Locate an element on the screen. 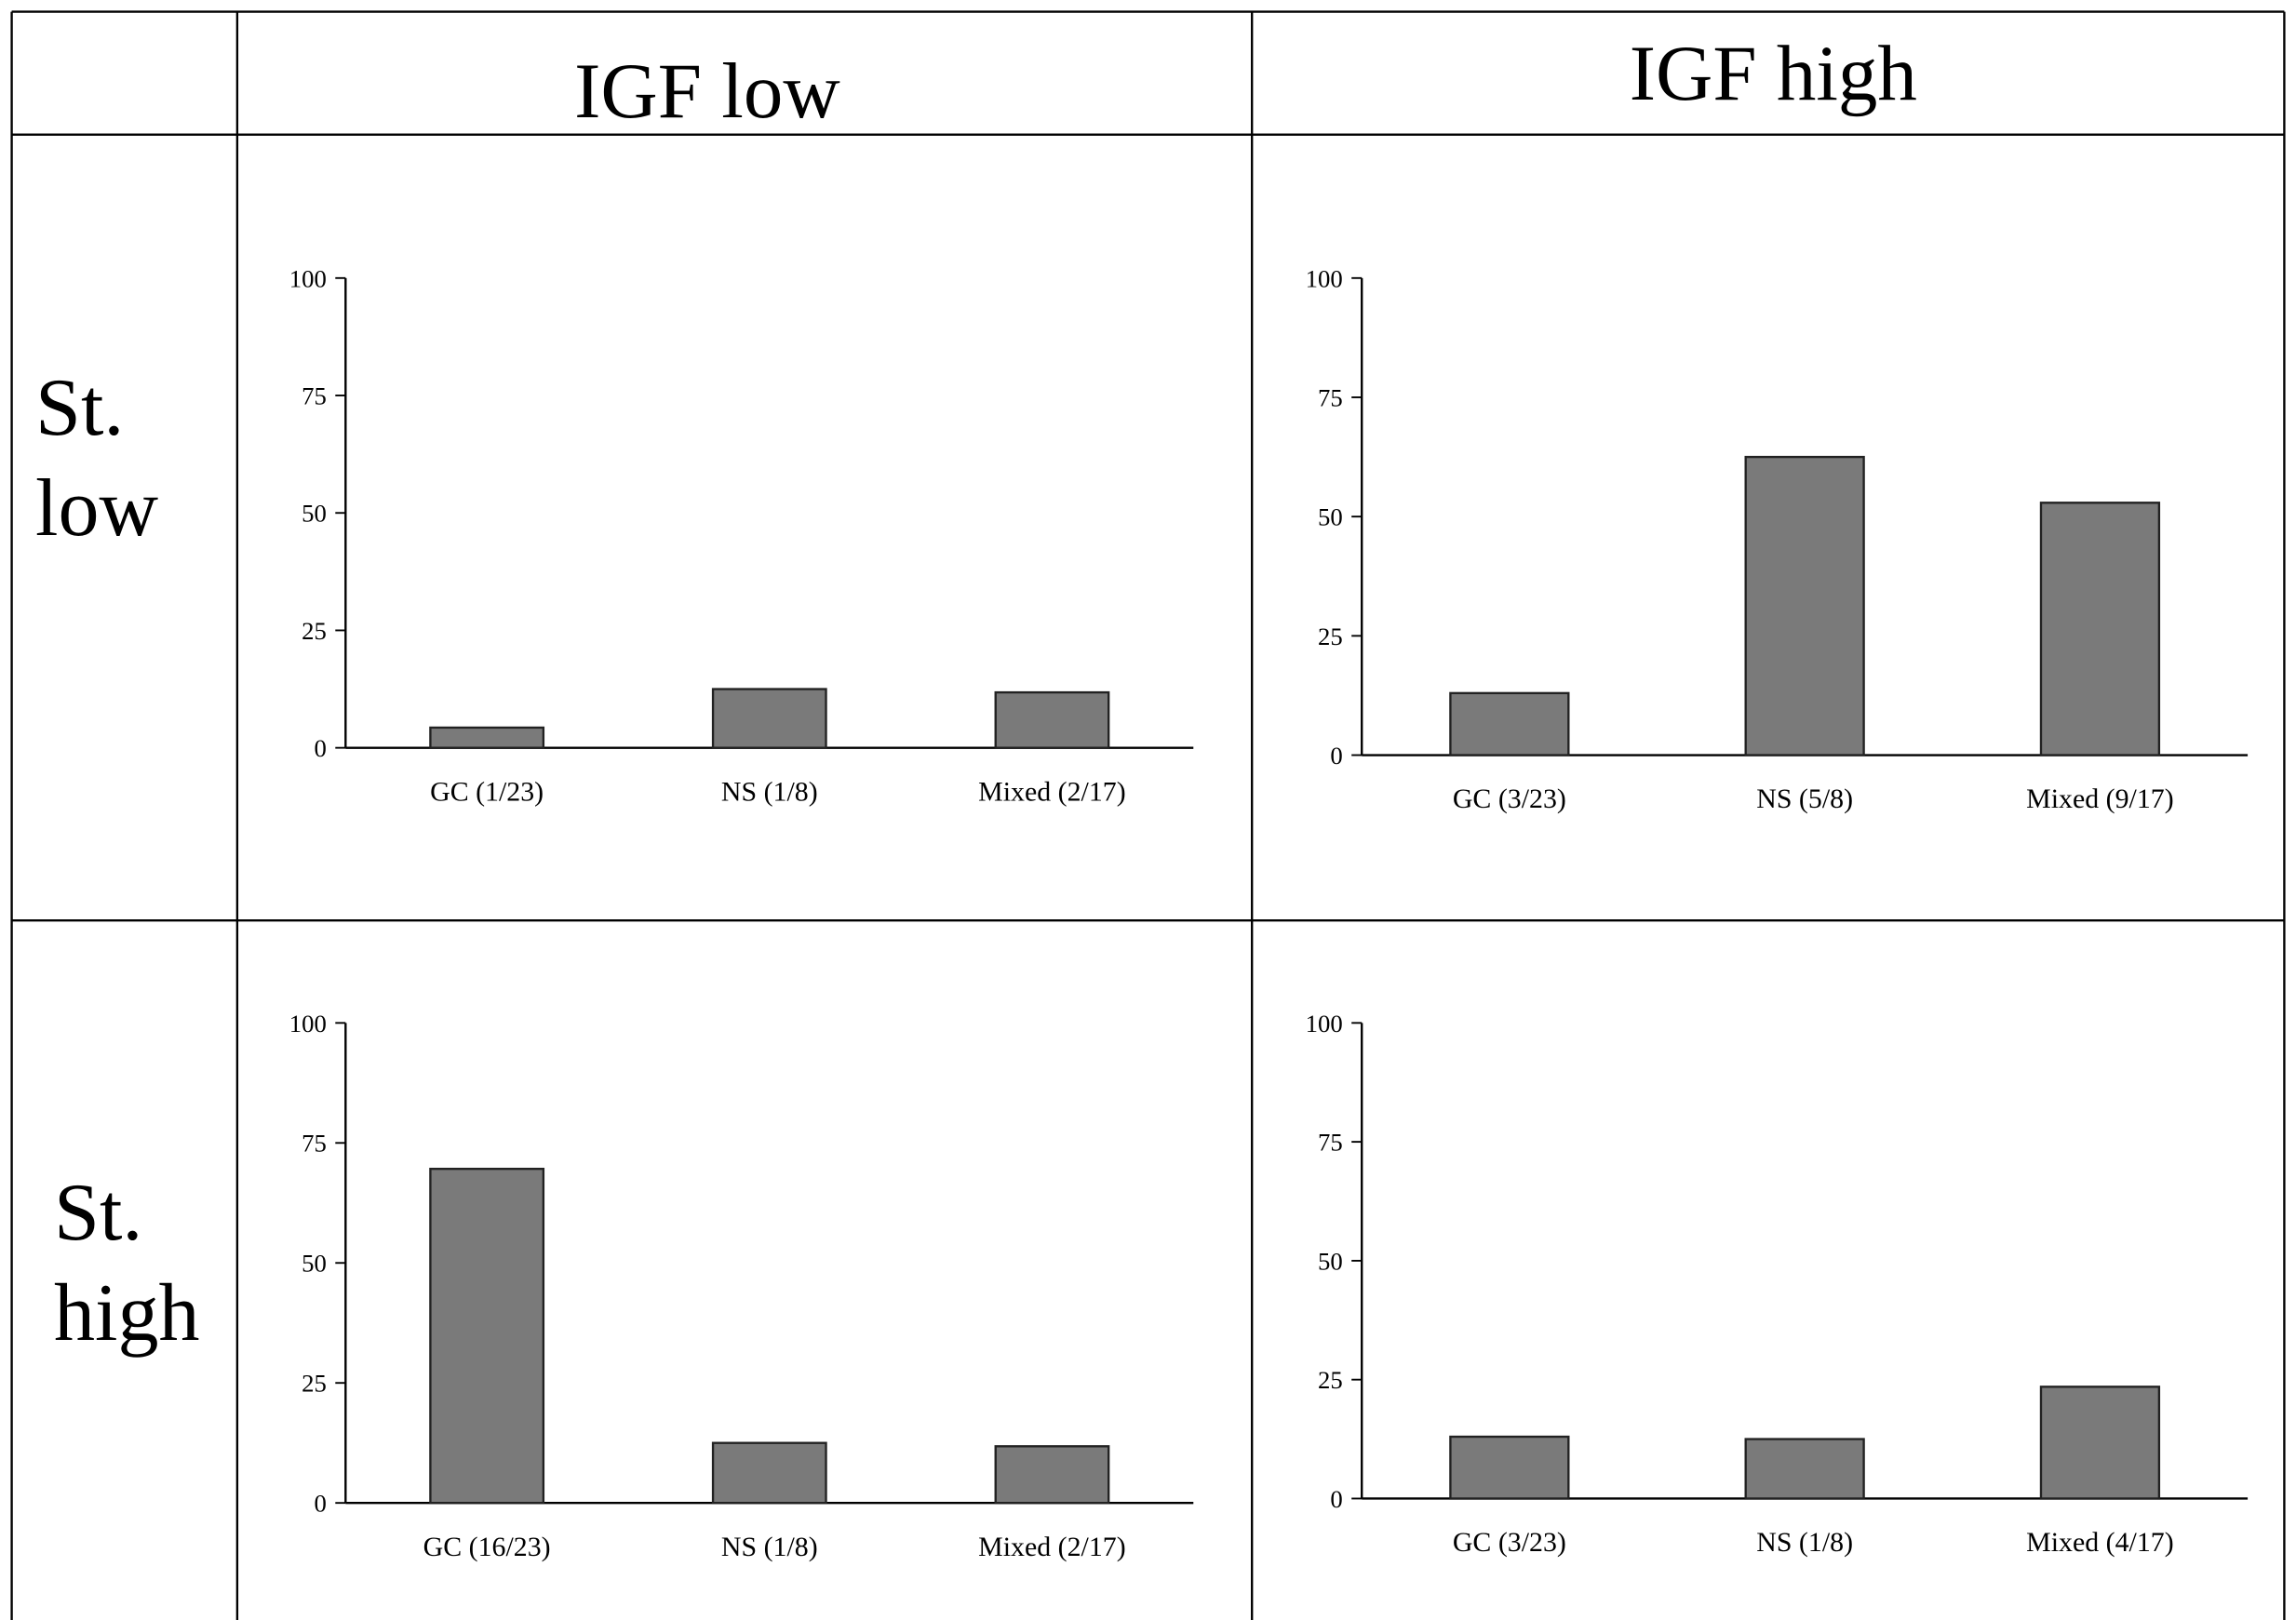 This screenshot has width=2296, height=1620. x-tick-label: NS (5/8) is located at coordinates (1805, 798).